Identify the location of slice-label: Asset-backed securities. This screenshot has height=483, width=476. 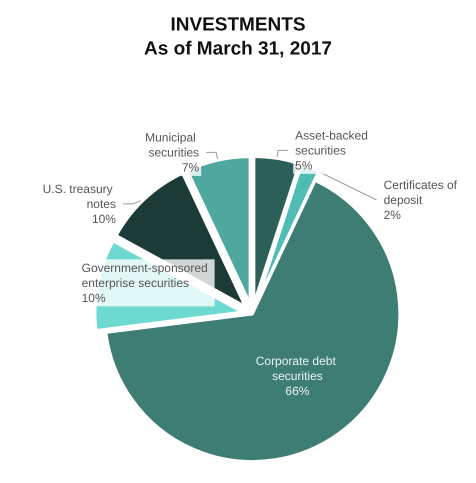
(333, 143).